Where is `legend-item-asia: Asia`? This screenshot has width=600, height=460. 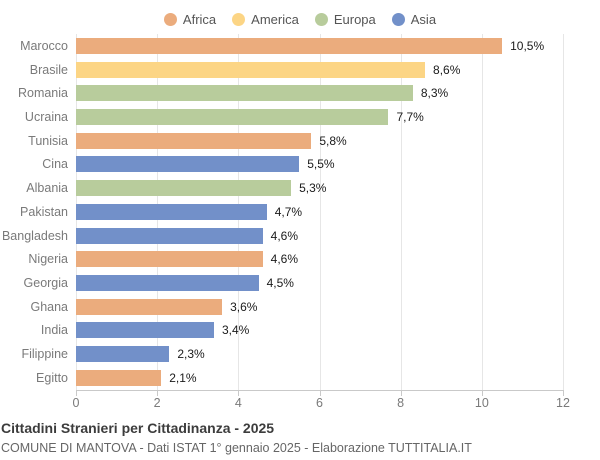
legend-item-asia: Asia is located at coordinates (414, 19).